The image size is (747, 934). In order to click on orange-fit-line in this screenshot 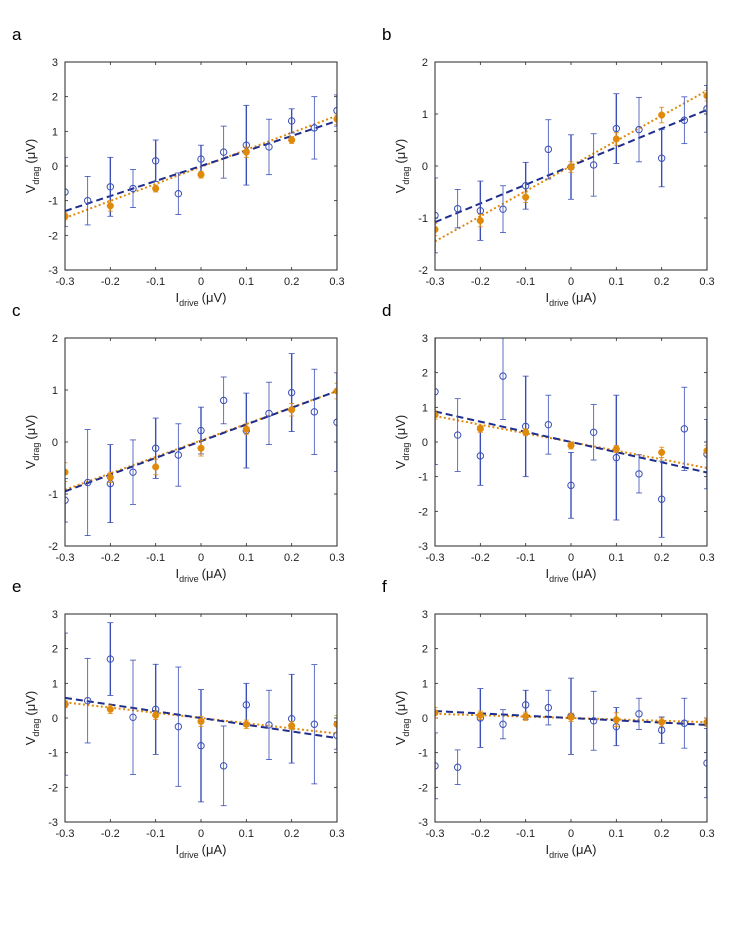, I will do `click(571, 442)`.